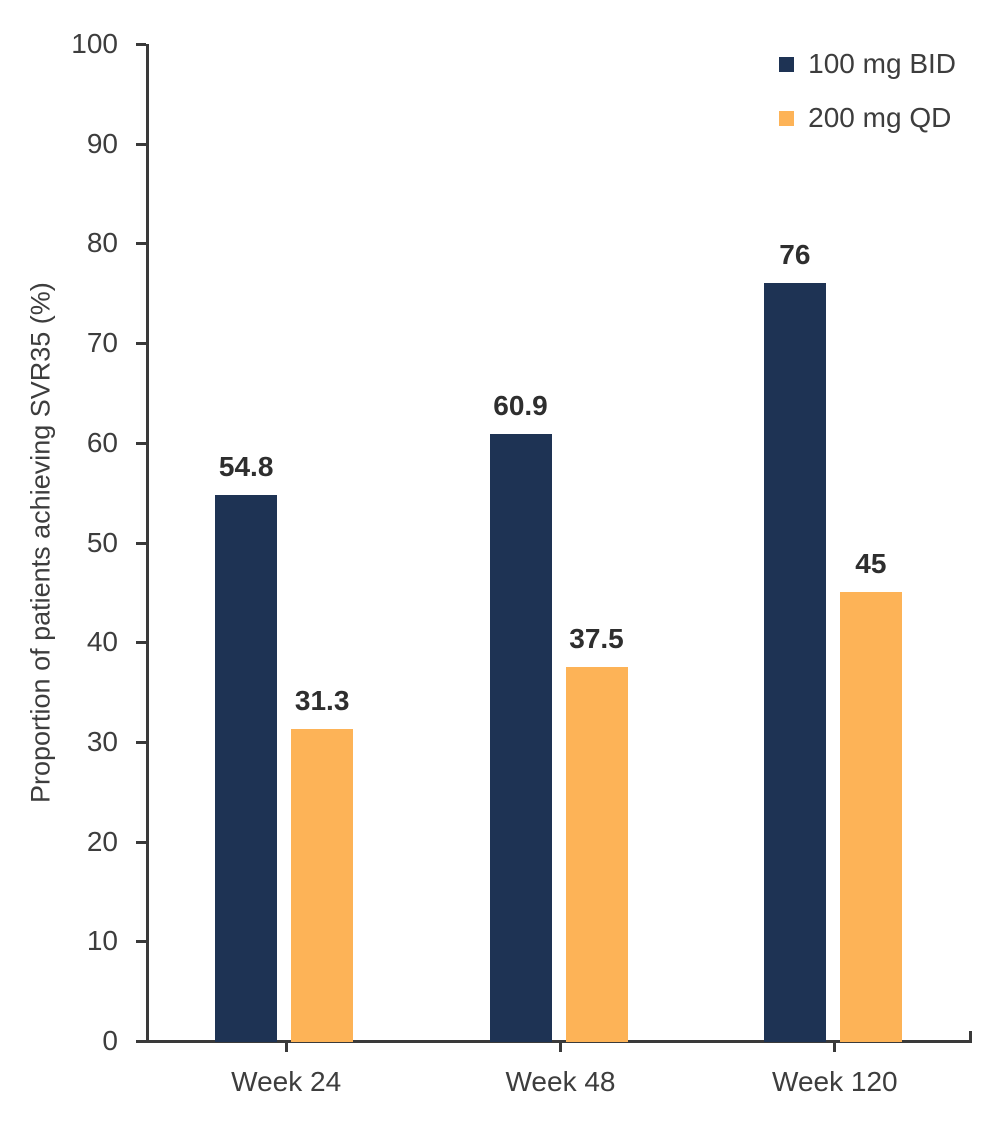 This screenshot has width=1000, height=1129. Describe the element at coordinates (102, 542) in the screenshot. I see `y-tick-label: 50` at that location.